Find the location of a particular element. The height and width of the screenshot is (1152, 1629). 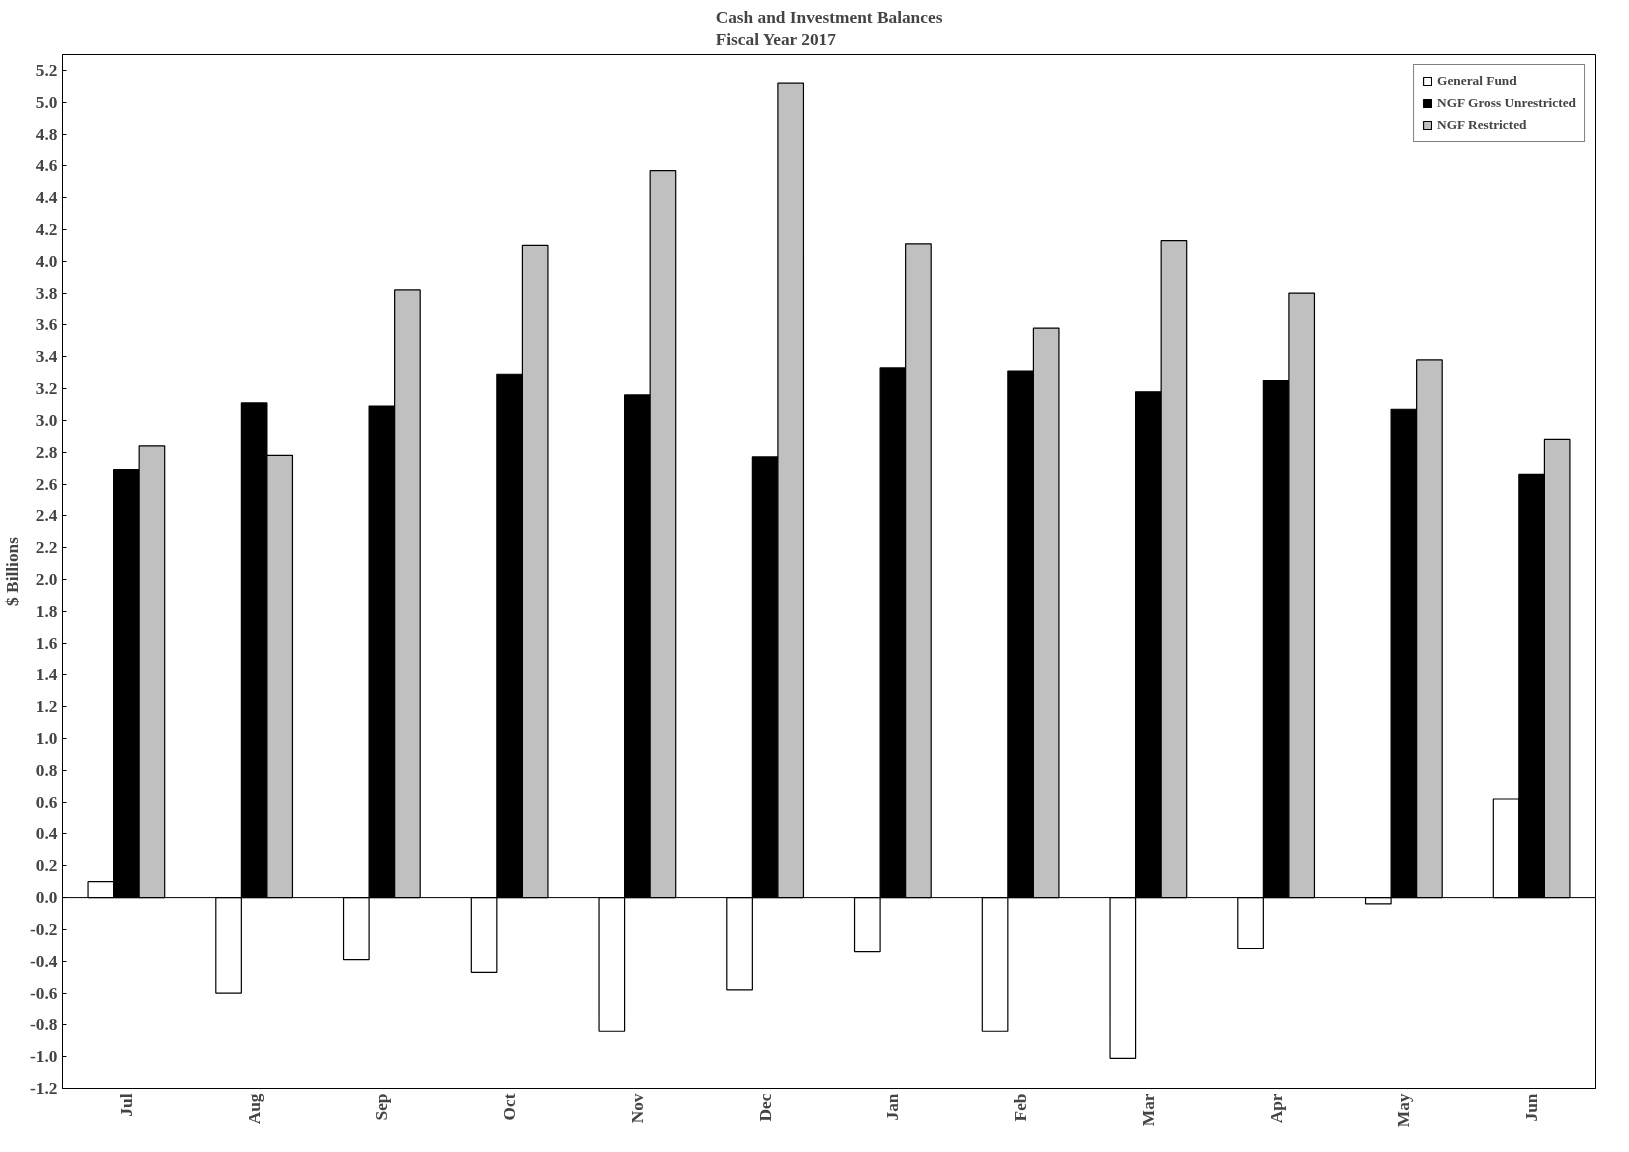

x-tick-label: Jan is located at coordinates (893, 1107).